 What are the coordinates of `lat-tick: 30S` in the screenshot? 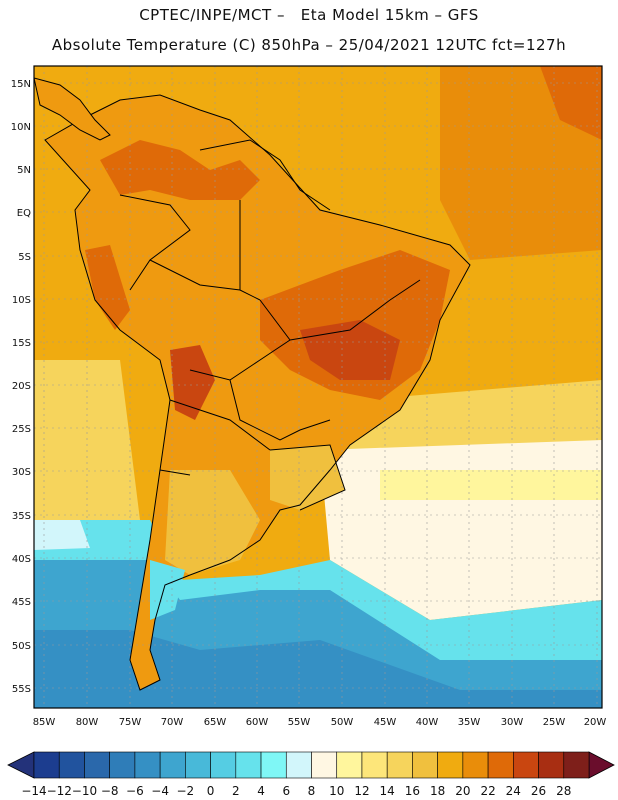 It's located at (21, 472).